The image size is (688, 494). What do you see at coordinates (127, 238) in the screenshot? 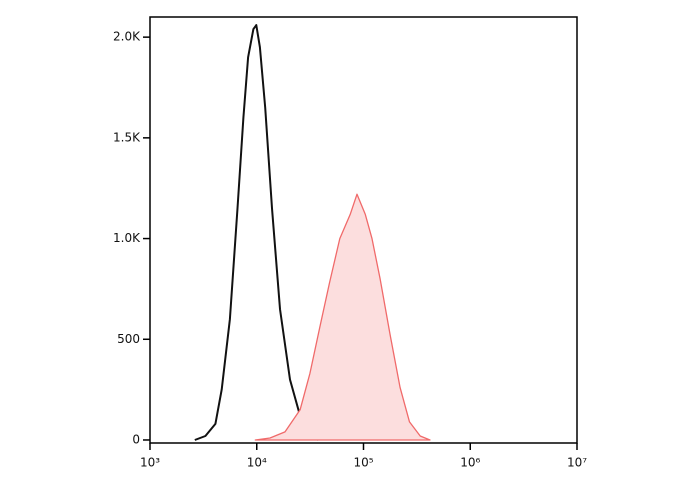
I see `y-tick-label: 1.0K` at bounding box center [127, 238].